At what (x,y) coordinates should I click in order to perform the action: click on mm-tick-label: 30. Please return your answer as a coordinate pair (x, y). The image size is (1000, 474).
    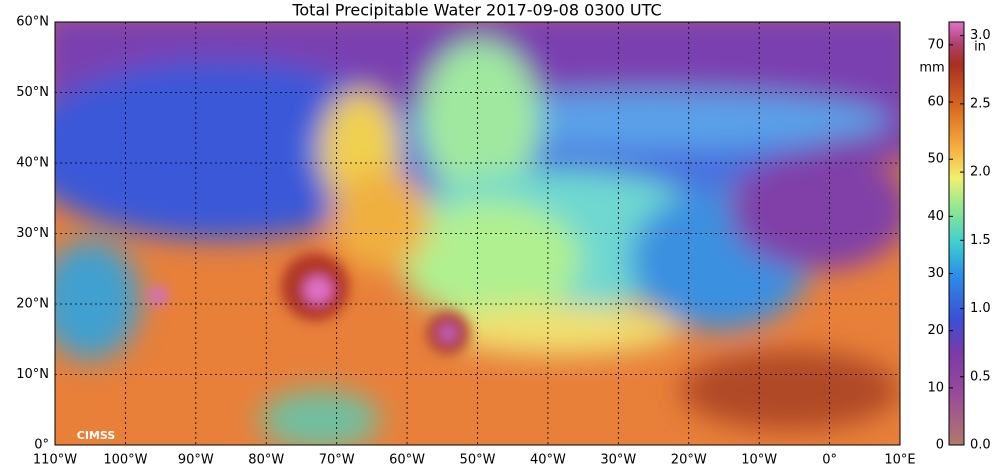
    Looking at the image, I should click on (935, 273).